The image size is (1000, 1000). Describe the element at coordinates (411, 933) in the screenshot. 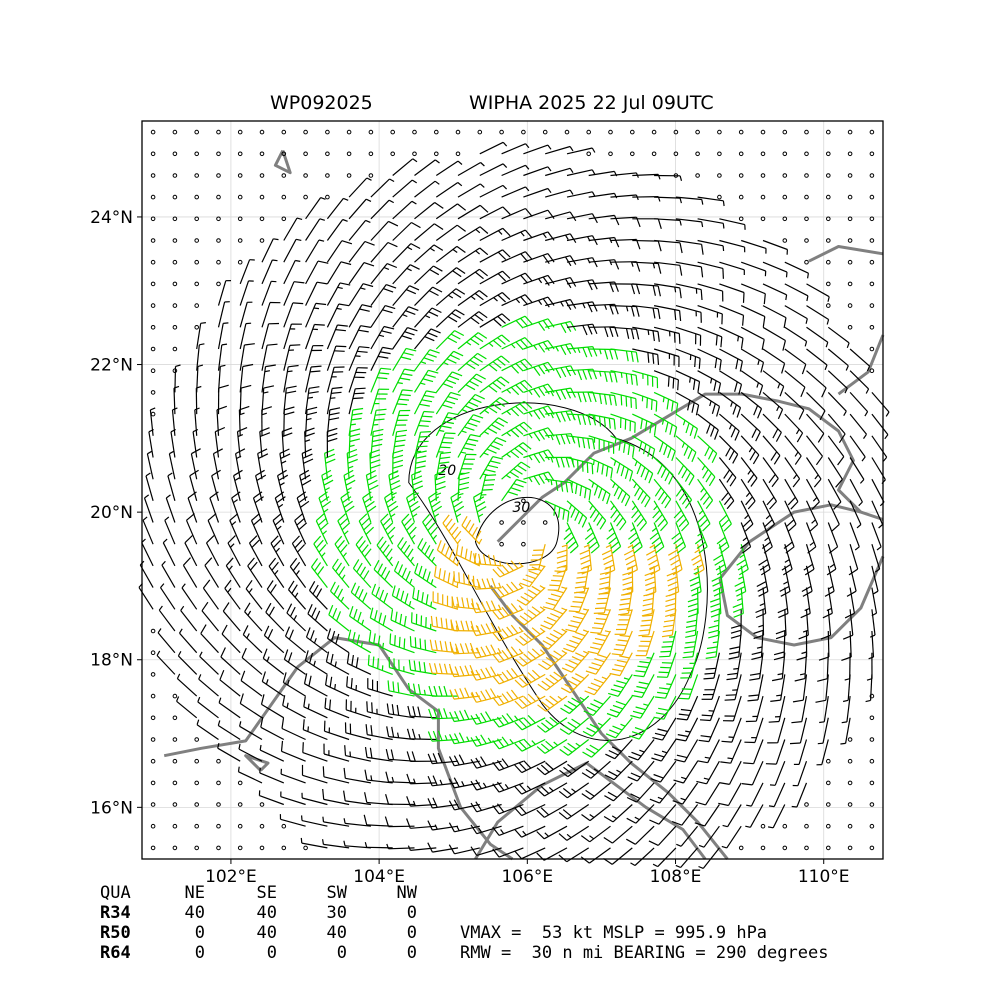

I see `table-cell: 0` at that location.